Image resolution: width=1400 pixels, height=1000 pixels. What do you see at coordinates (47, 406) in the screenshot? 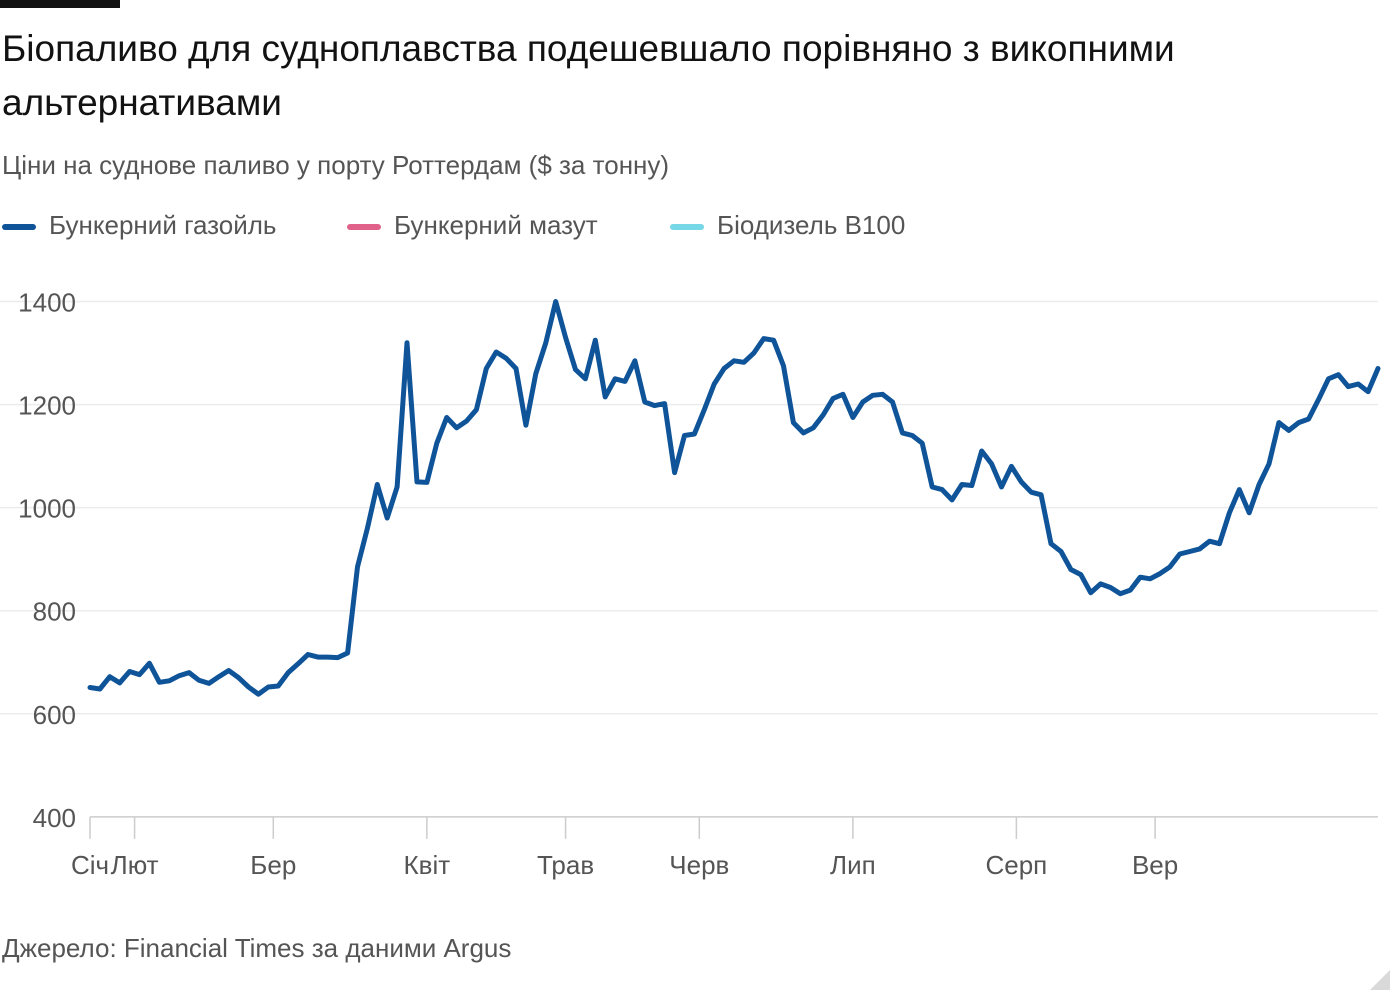
I see `y-tick-label: 1200` at bounding box center [47, 406].